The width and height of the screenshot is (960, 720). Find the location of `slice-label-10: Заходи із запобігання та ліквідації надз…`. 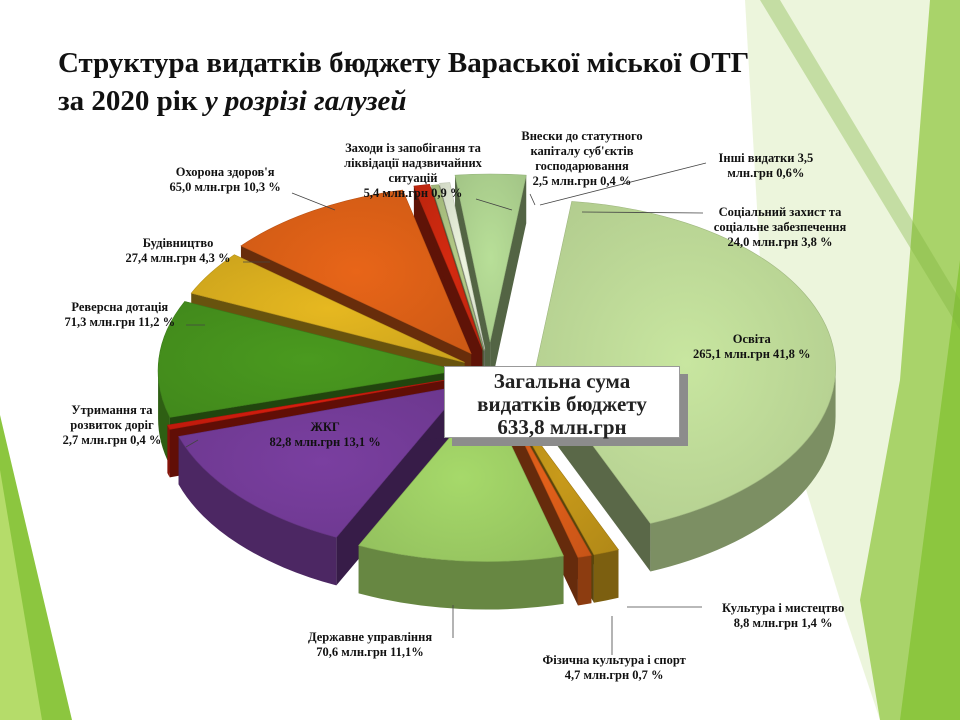

slice-label-10: Заходи із запобігання та ліквідації надз… is located at coordinates (413, 171).